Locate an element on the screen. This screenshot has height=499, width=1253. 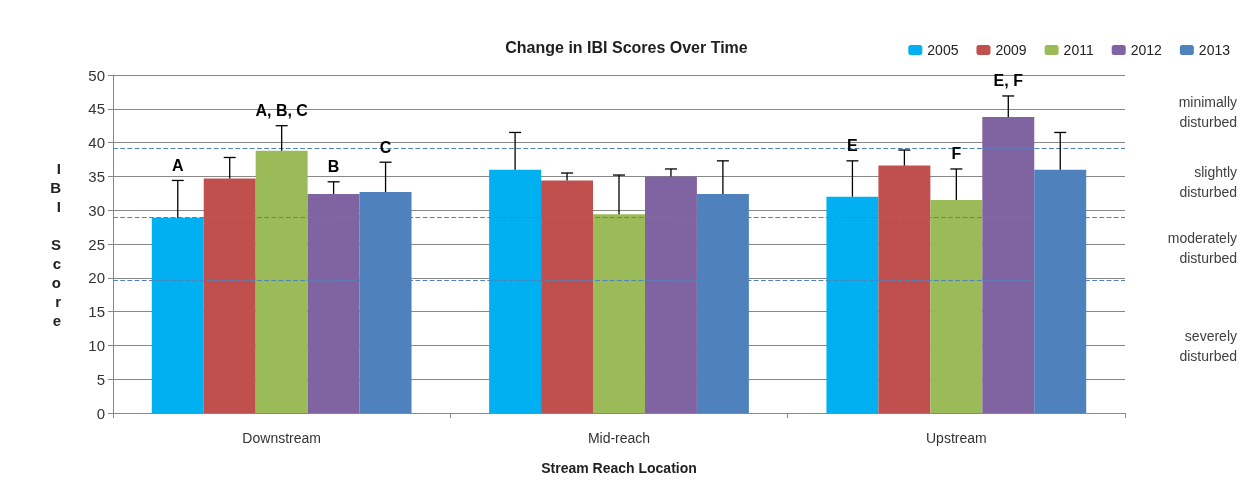
x-tick-label: Downstream is located at coordinates (281, 438).